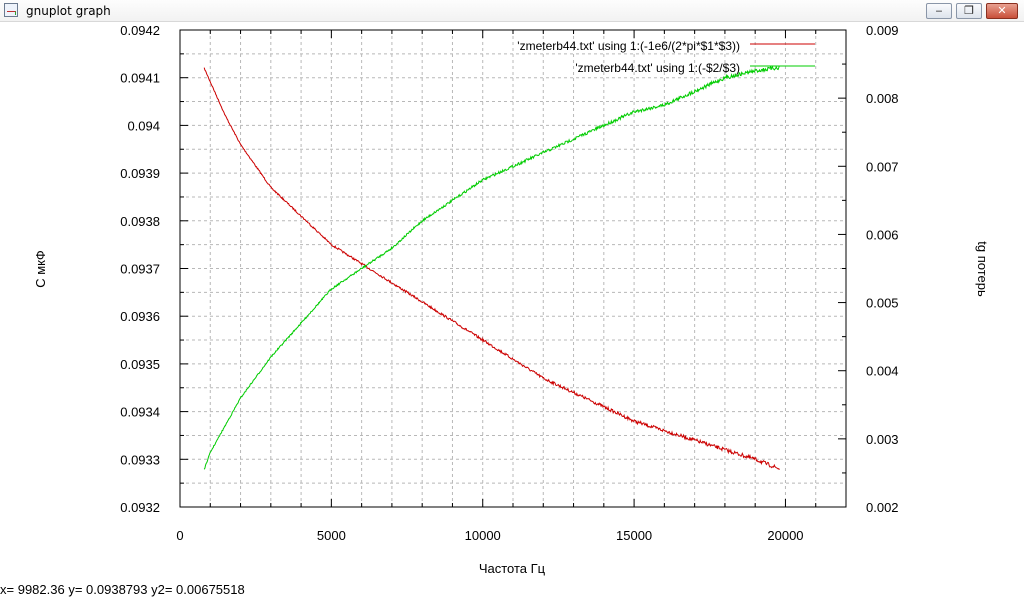 This screenshot has height=600, width=1024. Describe the element at coordinates (140, 78) in the screenshot. I see `y-tick-label: 0.0941` at that location.